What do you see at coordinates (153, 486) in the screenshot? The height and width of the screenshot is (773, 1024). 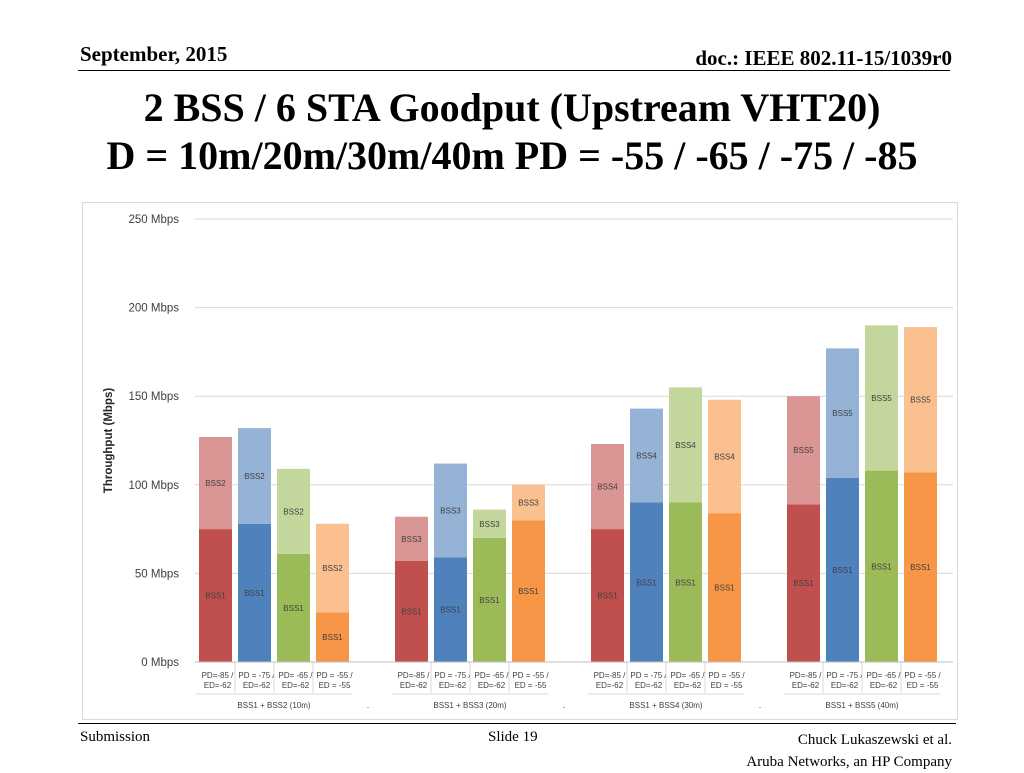 I see `y-tick-label: 100 Mbps` at bounding box center [153, 486].